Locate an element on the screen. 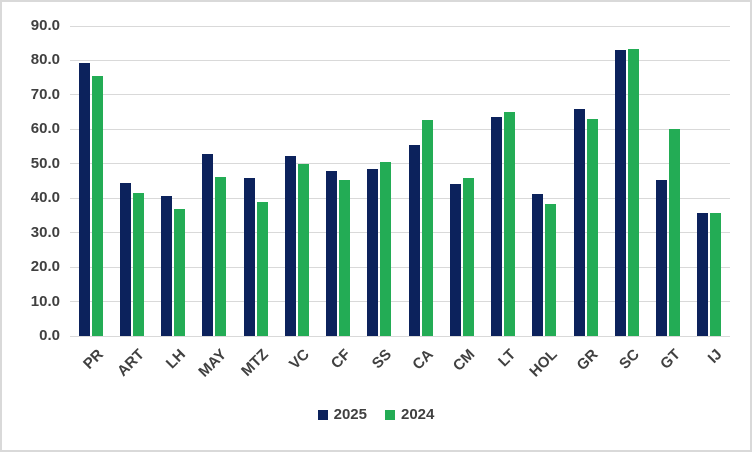 This screenshot has width=752, height=452. x-axis-tick-label-ij: IJ is located at coordinates (715, 356).